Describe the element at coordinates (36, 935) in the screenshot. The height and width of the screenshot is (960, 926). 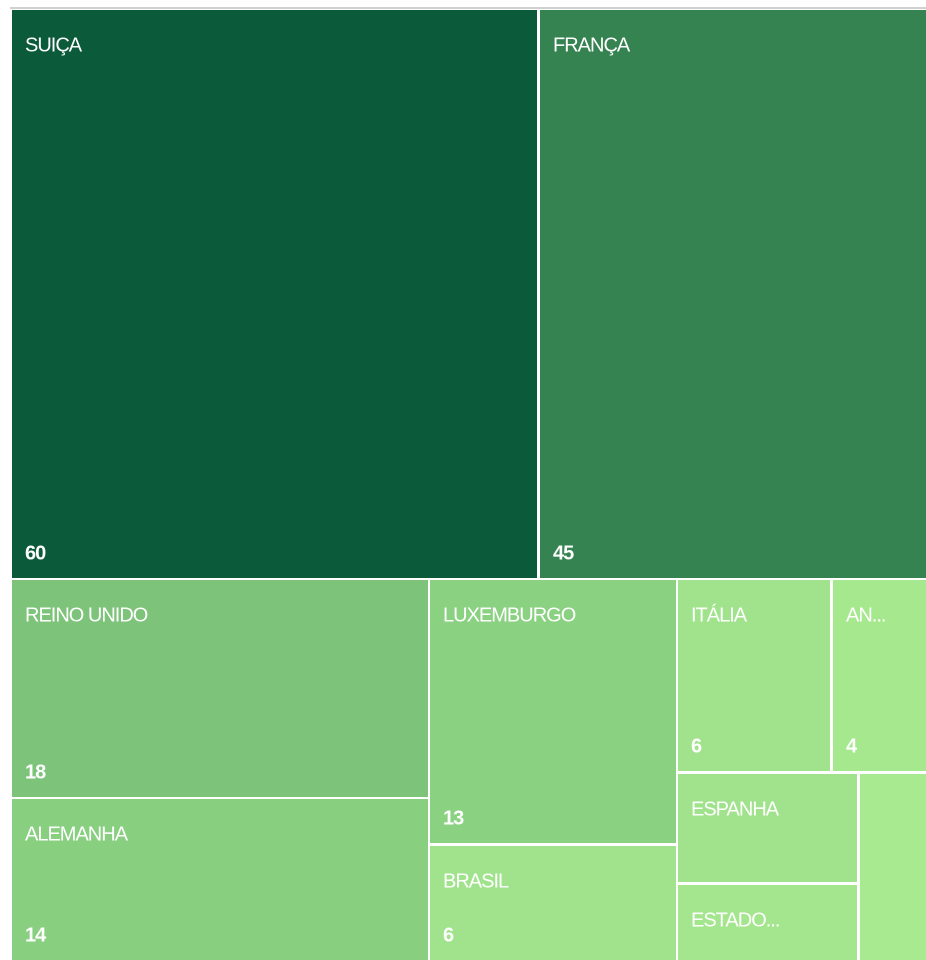
I see `tile-value: 14` at that location.